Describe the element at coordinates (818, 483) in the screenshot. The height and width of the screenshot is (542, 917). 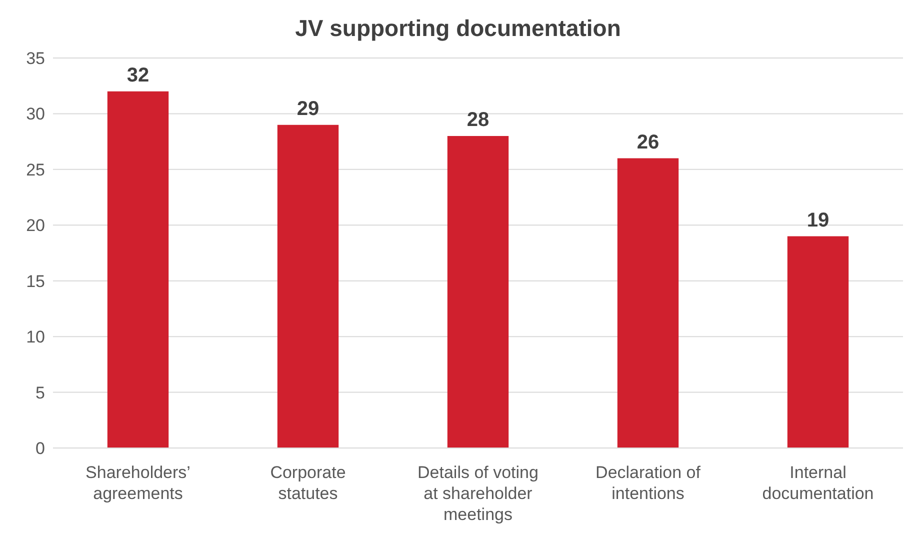
I see `x-tick-label: Internal documentation` at that location.